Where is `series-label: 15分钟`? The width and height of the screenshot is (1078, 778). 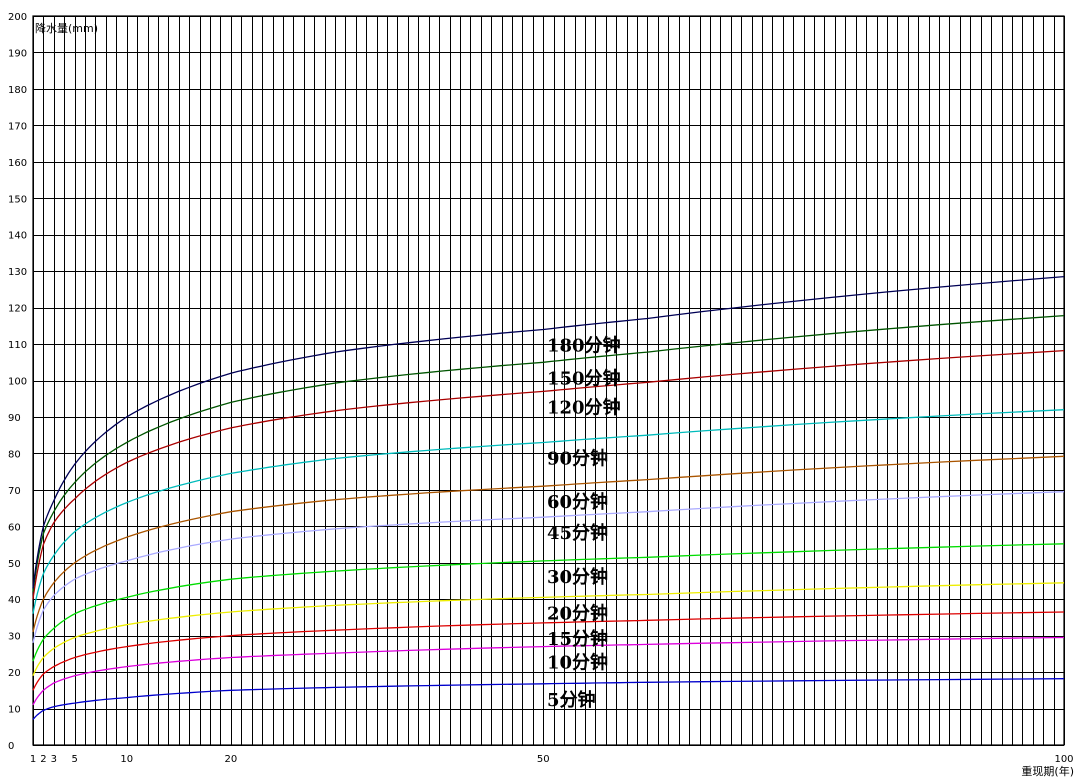 series-label: 15分钟 is located at coordinates (577, 639).